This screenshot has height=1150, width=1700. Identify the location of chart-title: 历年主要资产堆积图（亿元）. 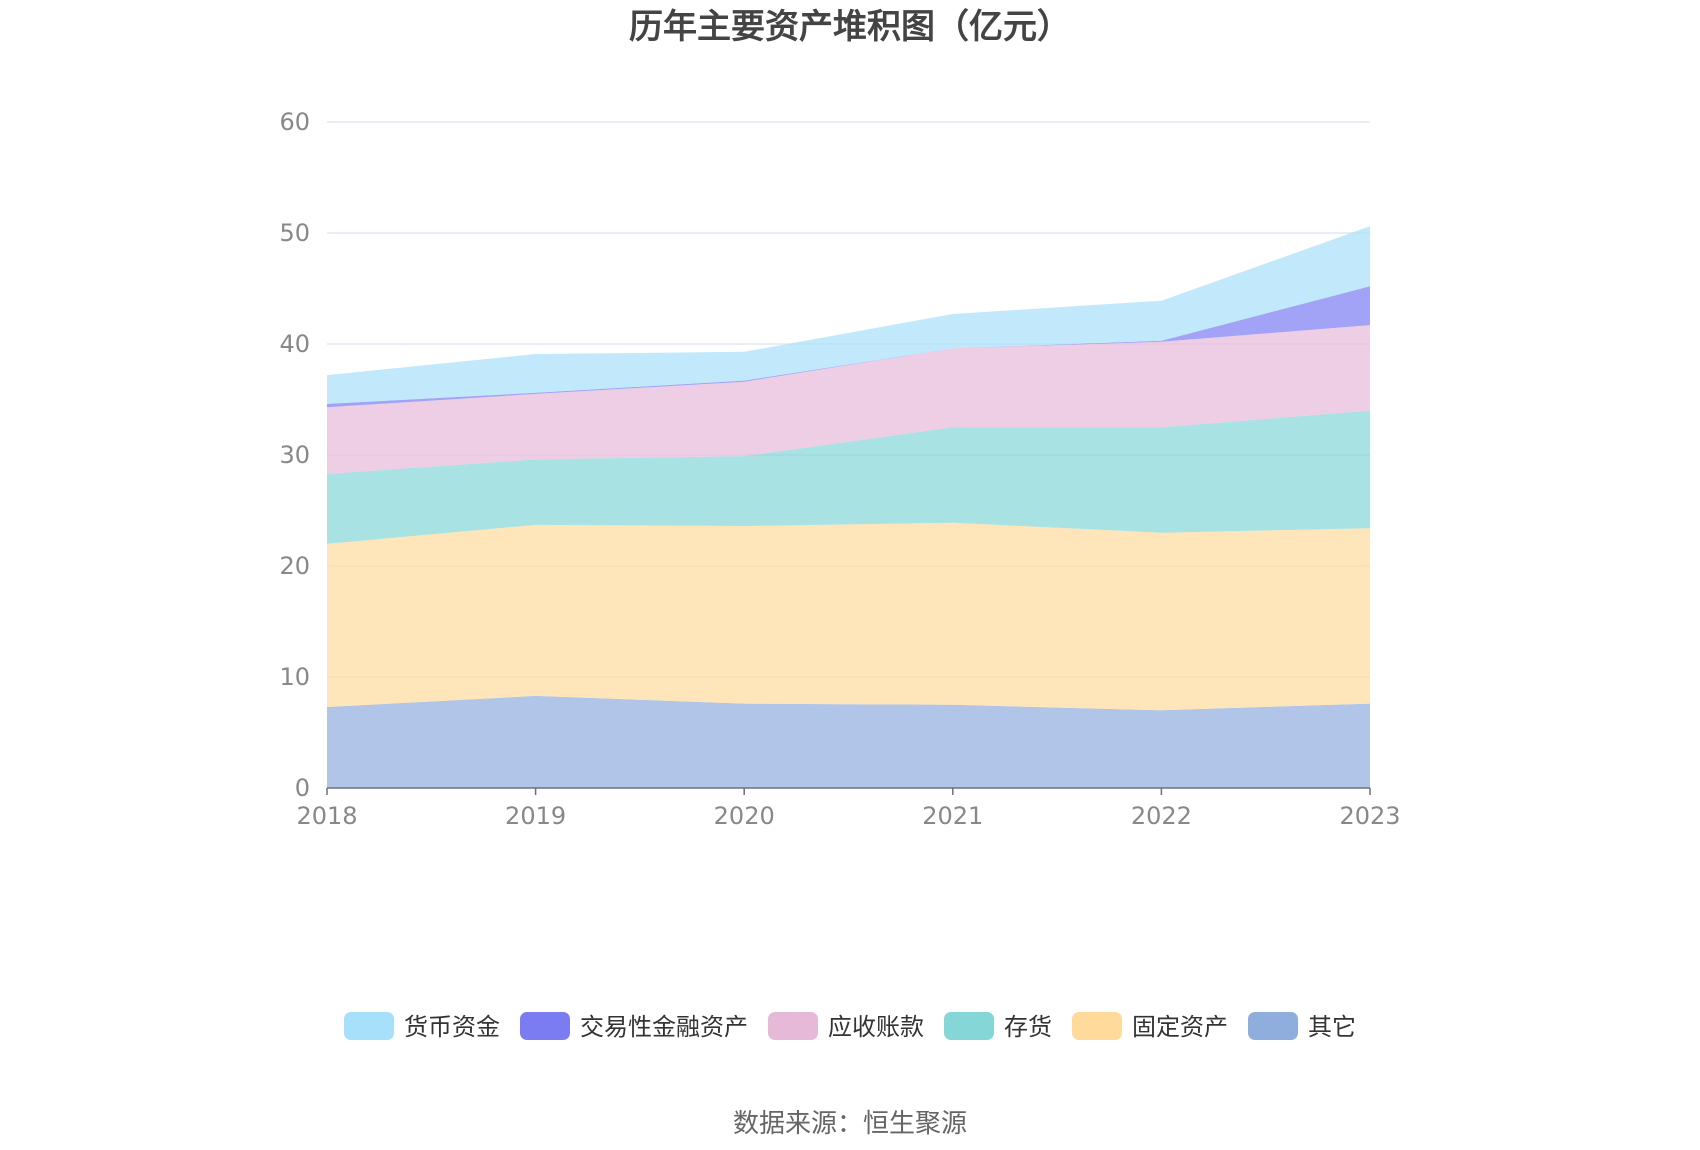
(850, 27).